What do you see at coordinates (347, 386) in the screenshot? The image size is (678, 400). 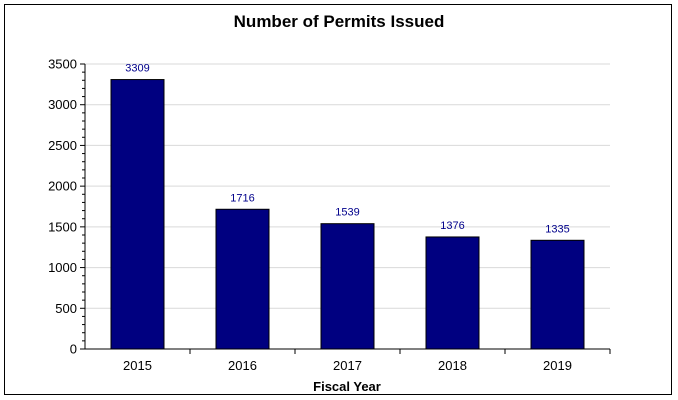 I see `x-axis-title: Fiscal Year` at bounding box center [347, 386].